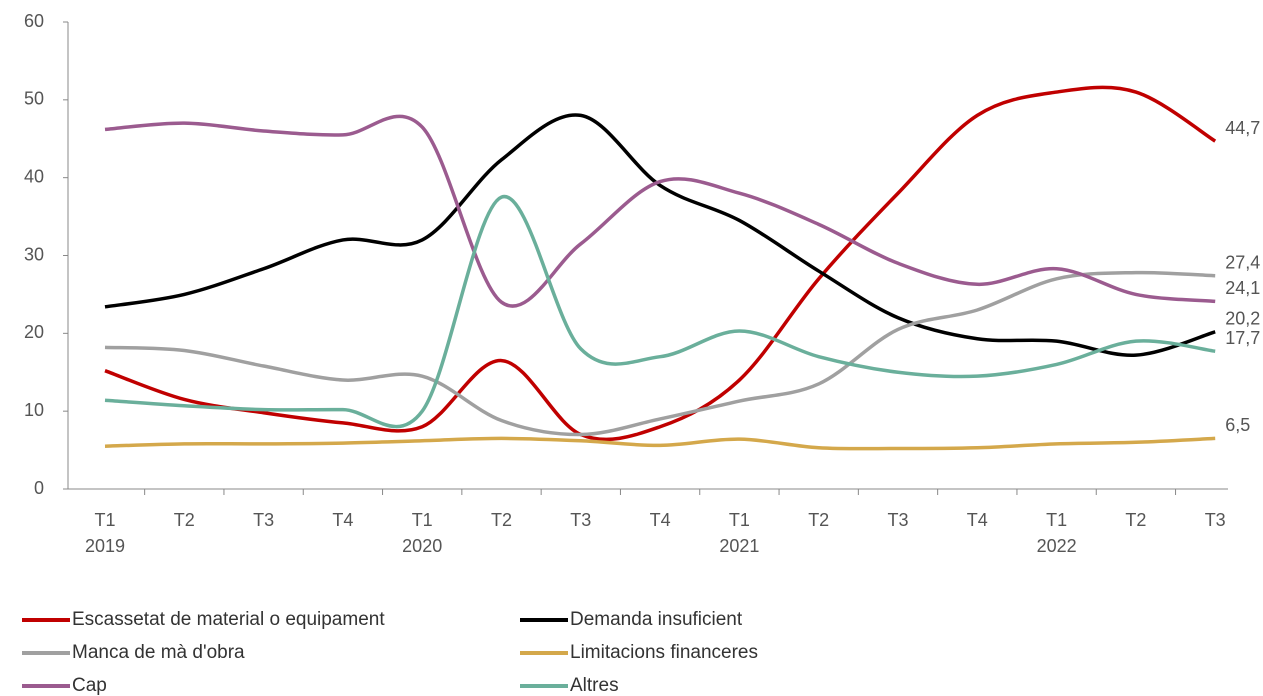  Describe the element at coordinates (34, 176) in the screenshot. I see `y-tick-label: 40` at that location.